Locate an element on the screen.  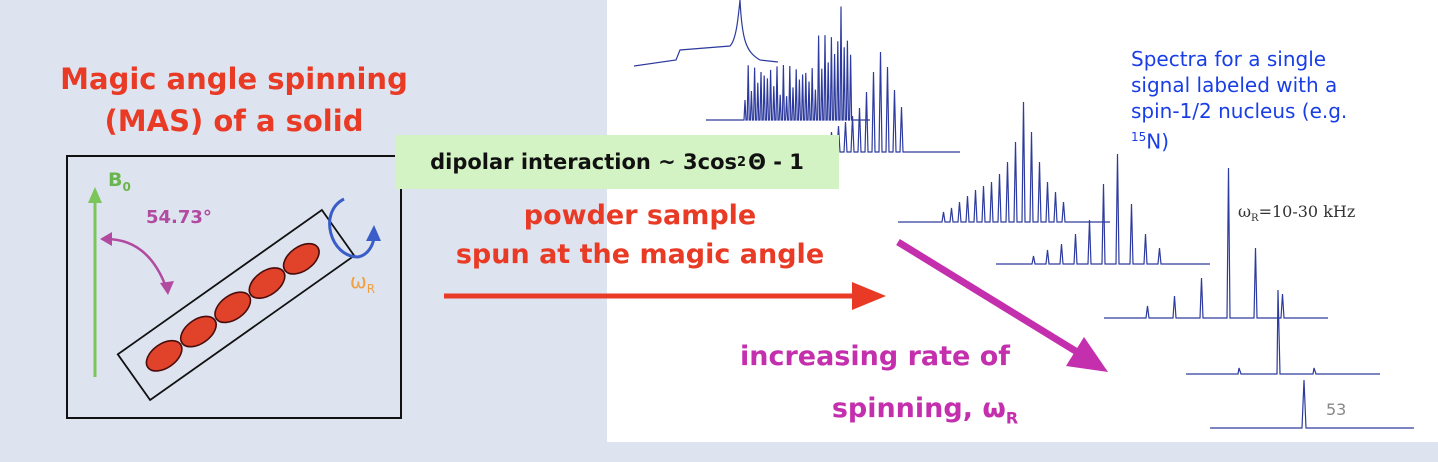
page-number: 53 is located at coordinates (1336, 409).